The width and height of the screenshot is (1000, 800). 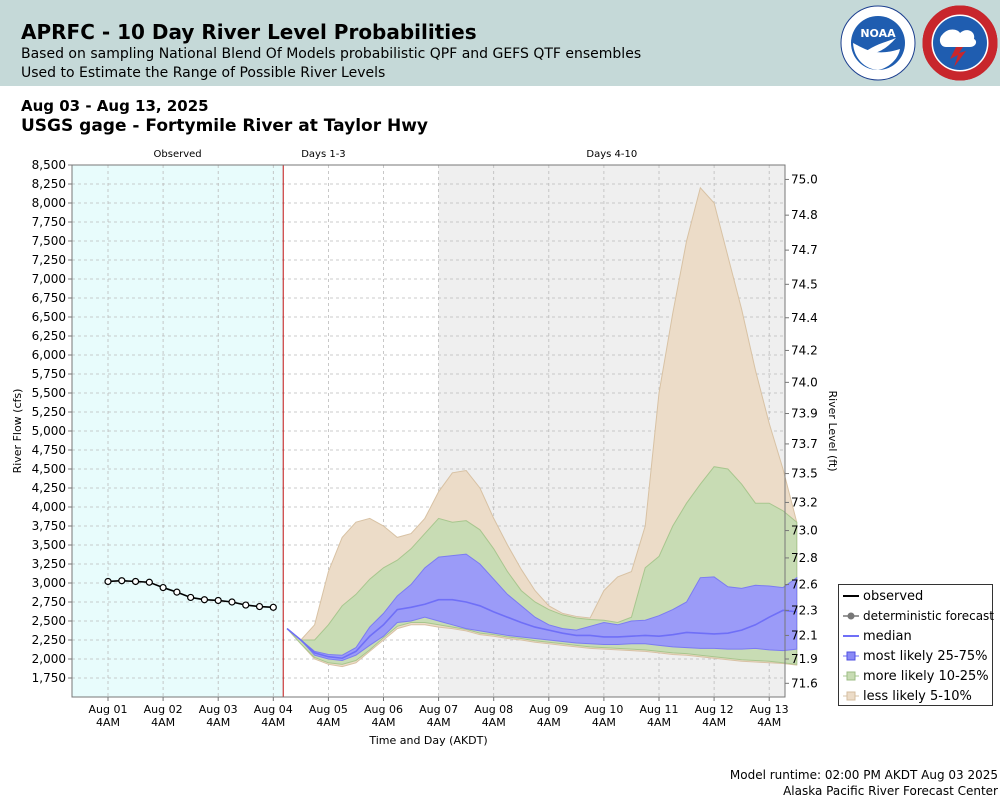 I want to click on legend-item-observed: observed, so click(x=883, y=596).